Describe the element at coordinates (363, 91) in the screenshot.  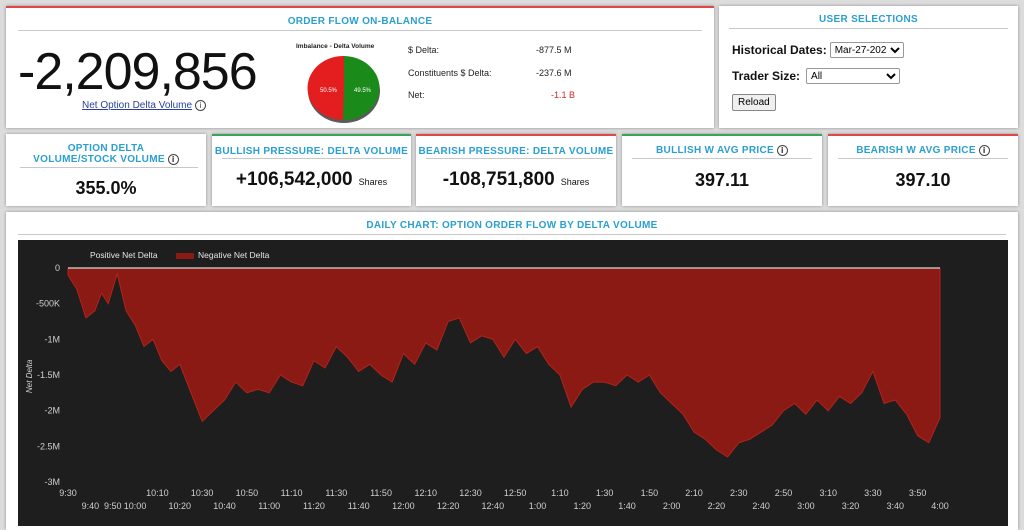
I see `pie-label-positive: 49.5%` at that location.